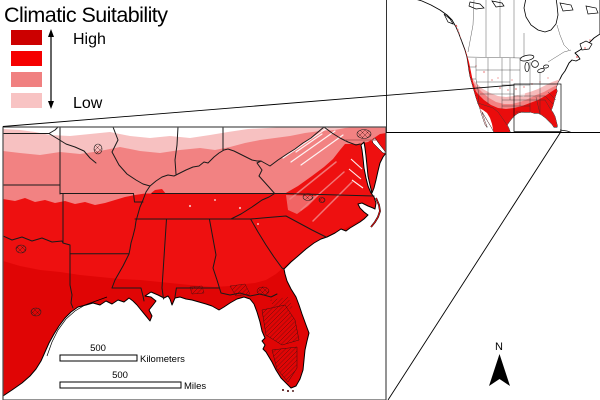 This screenshot has height=400, width=600. What do you see at coordinates (195, 386) in the screenshot?
I see `svg-text: Miles` at bounding box center [195, 386].